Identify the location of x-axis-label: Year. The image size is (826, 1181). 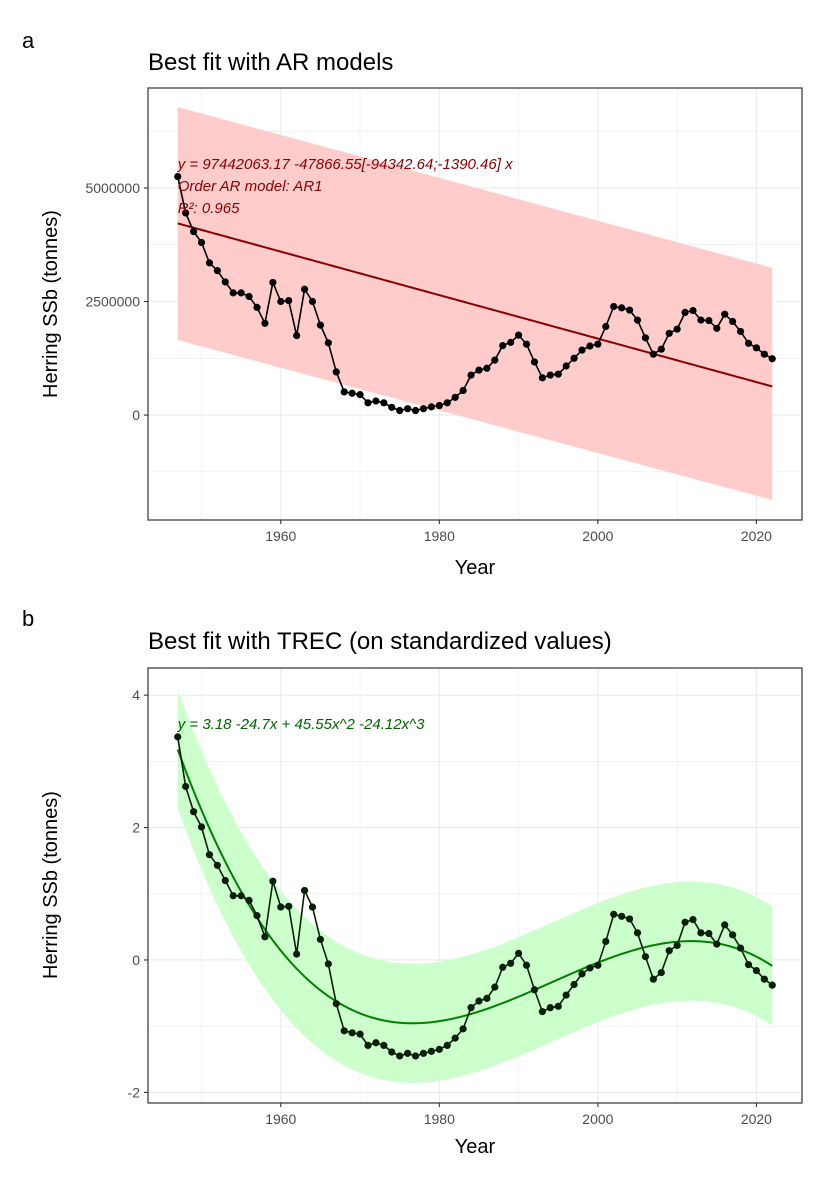
(475, 568).